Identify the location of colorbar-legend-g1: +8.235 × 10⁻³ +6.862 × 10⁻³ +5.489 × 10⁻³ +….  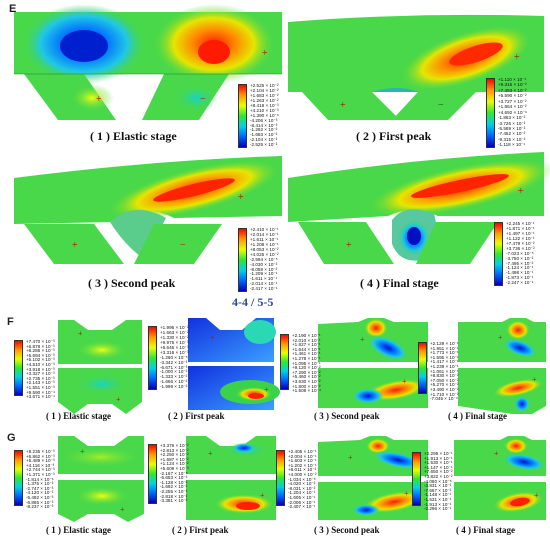
(34, 479).